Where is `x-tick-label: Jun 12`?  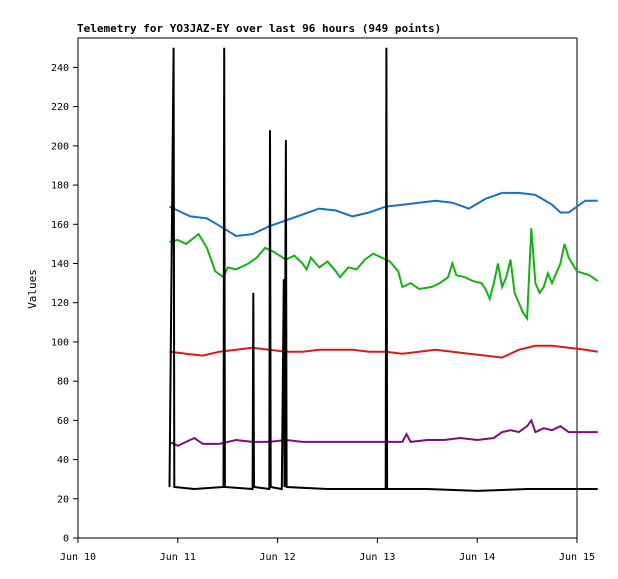 x-tick-label: Jun 12 is located at coordinates (278, 557).